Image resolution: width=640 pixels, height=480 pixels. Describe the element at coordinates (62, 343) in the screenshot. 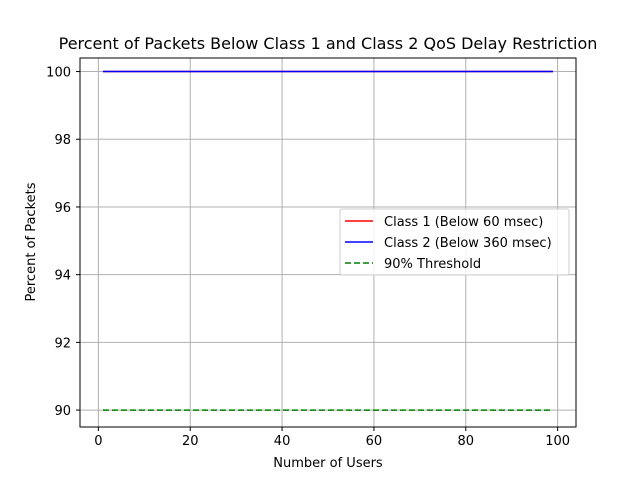

I see `y-tick-label: 92` at that location.